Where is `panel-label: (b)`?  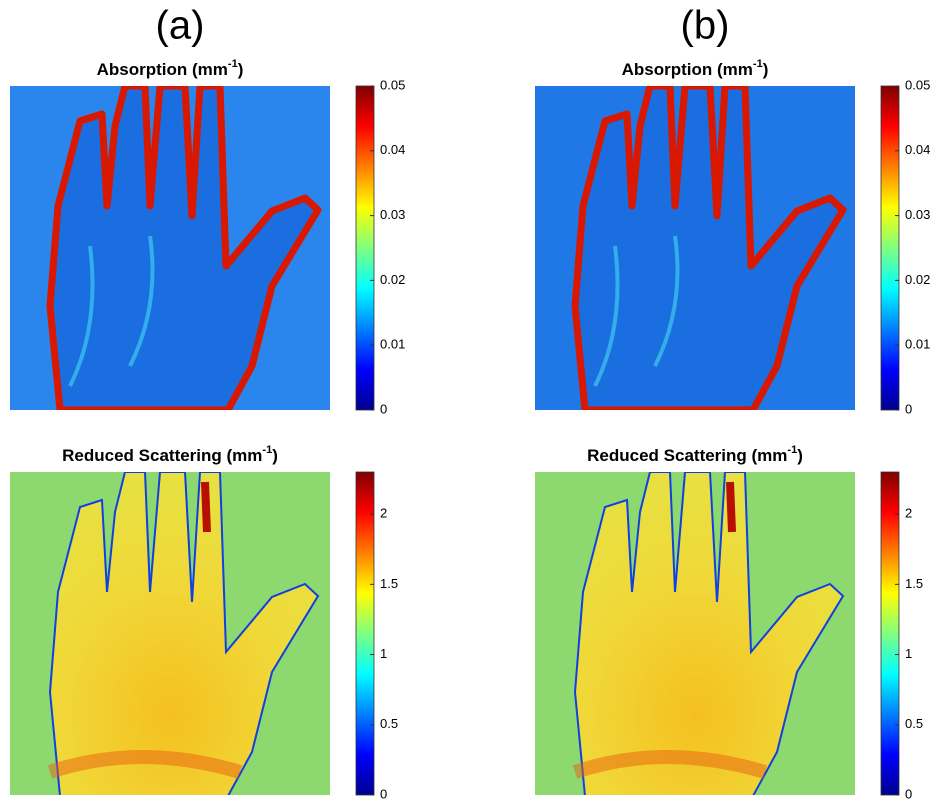
panel-label: (b) is located at coordinates (705, 26).